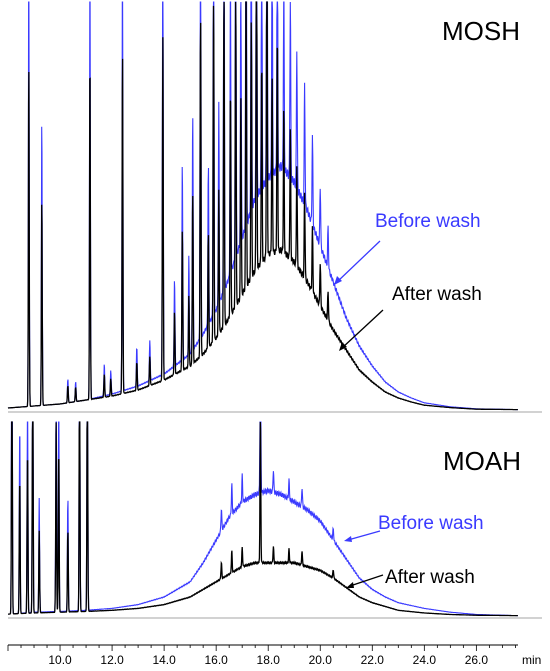 This screenshot has width=550, height=671. I want to click on moah-before-wash-label: Before wash, so click(431, 523).